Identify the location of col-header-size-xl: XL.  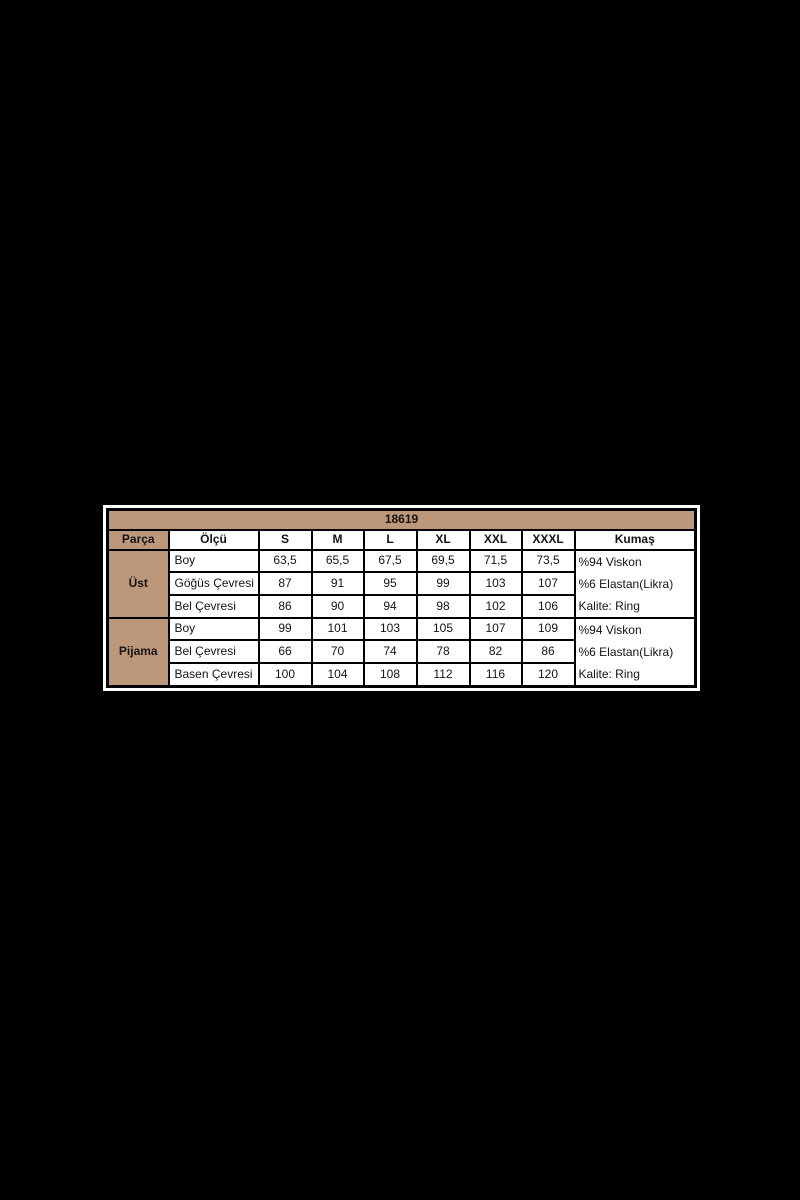
(443, 539).